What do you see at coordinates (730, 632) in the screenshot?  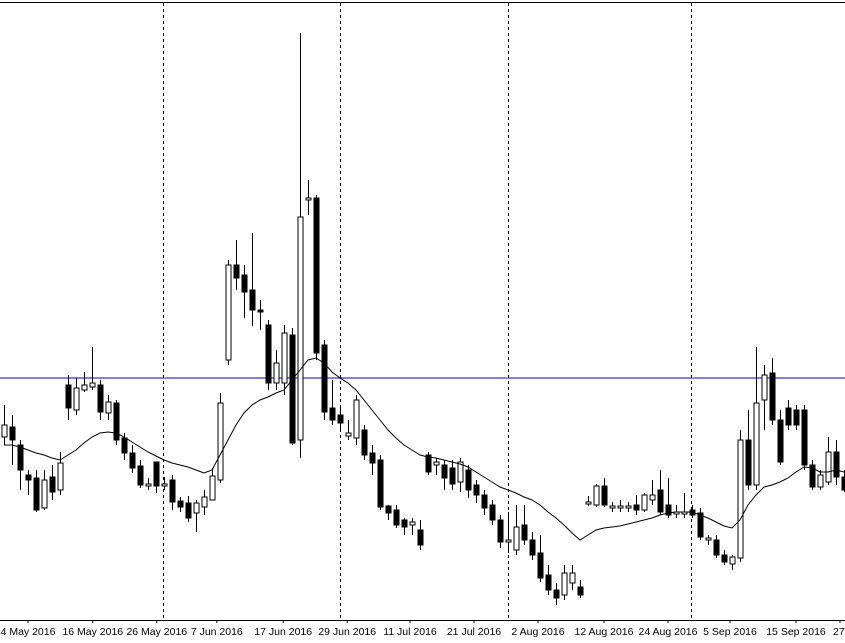 I see `x-tick-label: 5 Sep 2016` at bounding box center [730, 632].